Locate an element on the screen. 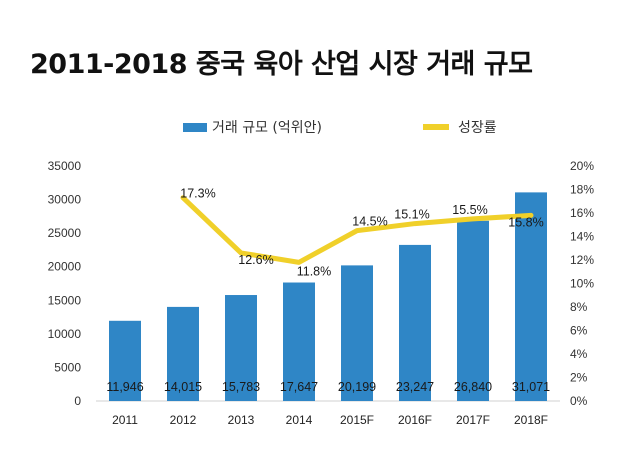 The image size is (640, 472). y-tick-label: 0 is located at coordinates (77, 401).